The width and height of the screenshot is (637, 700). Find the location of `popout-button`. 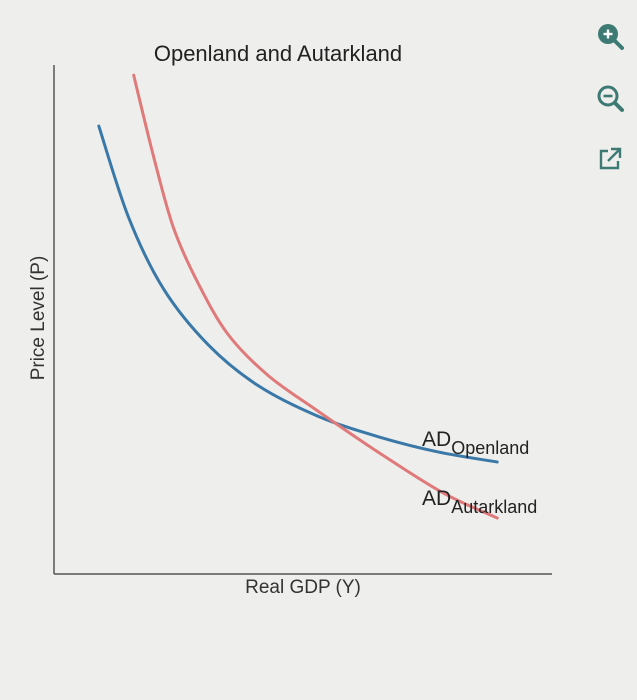

popout-button is located at coordinates (610, 159).